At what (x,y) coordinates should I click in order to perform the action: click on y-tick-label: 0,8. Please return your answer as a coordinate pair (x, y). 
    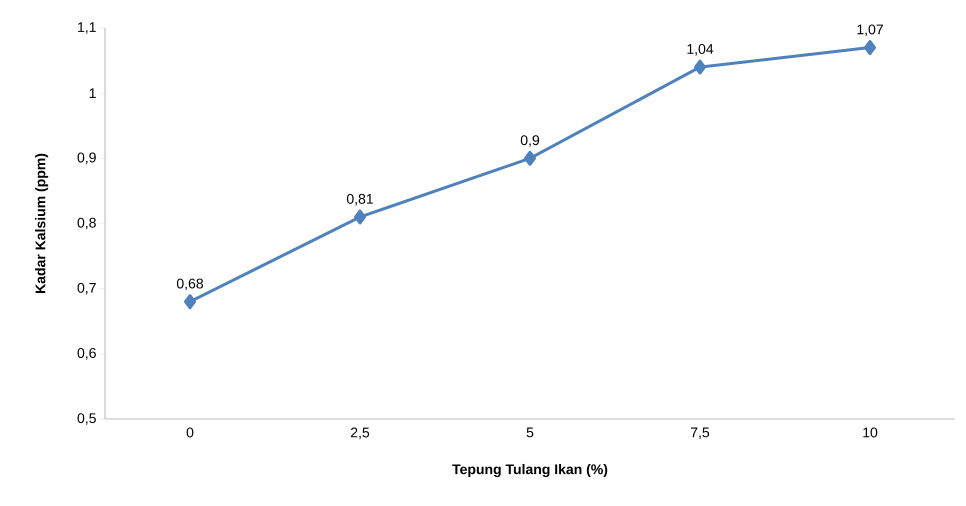
    Looking at the image, I should click on (87, 224).